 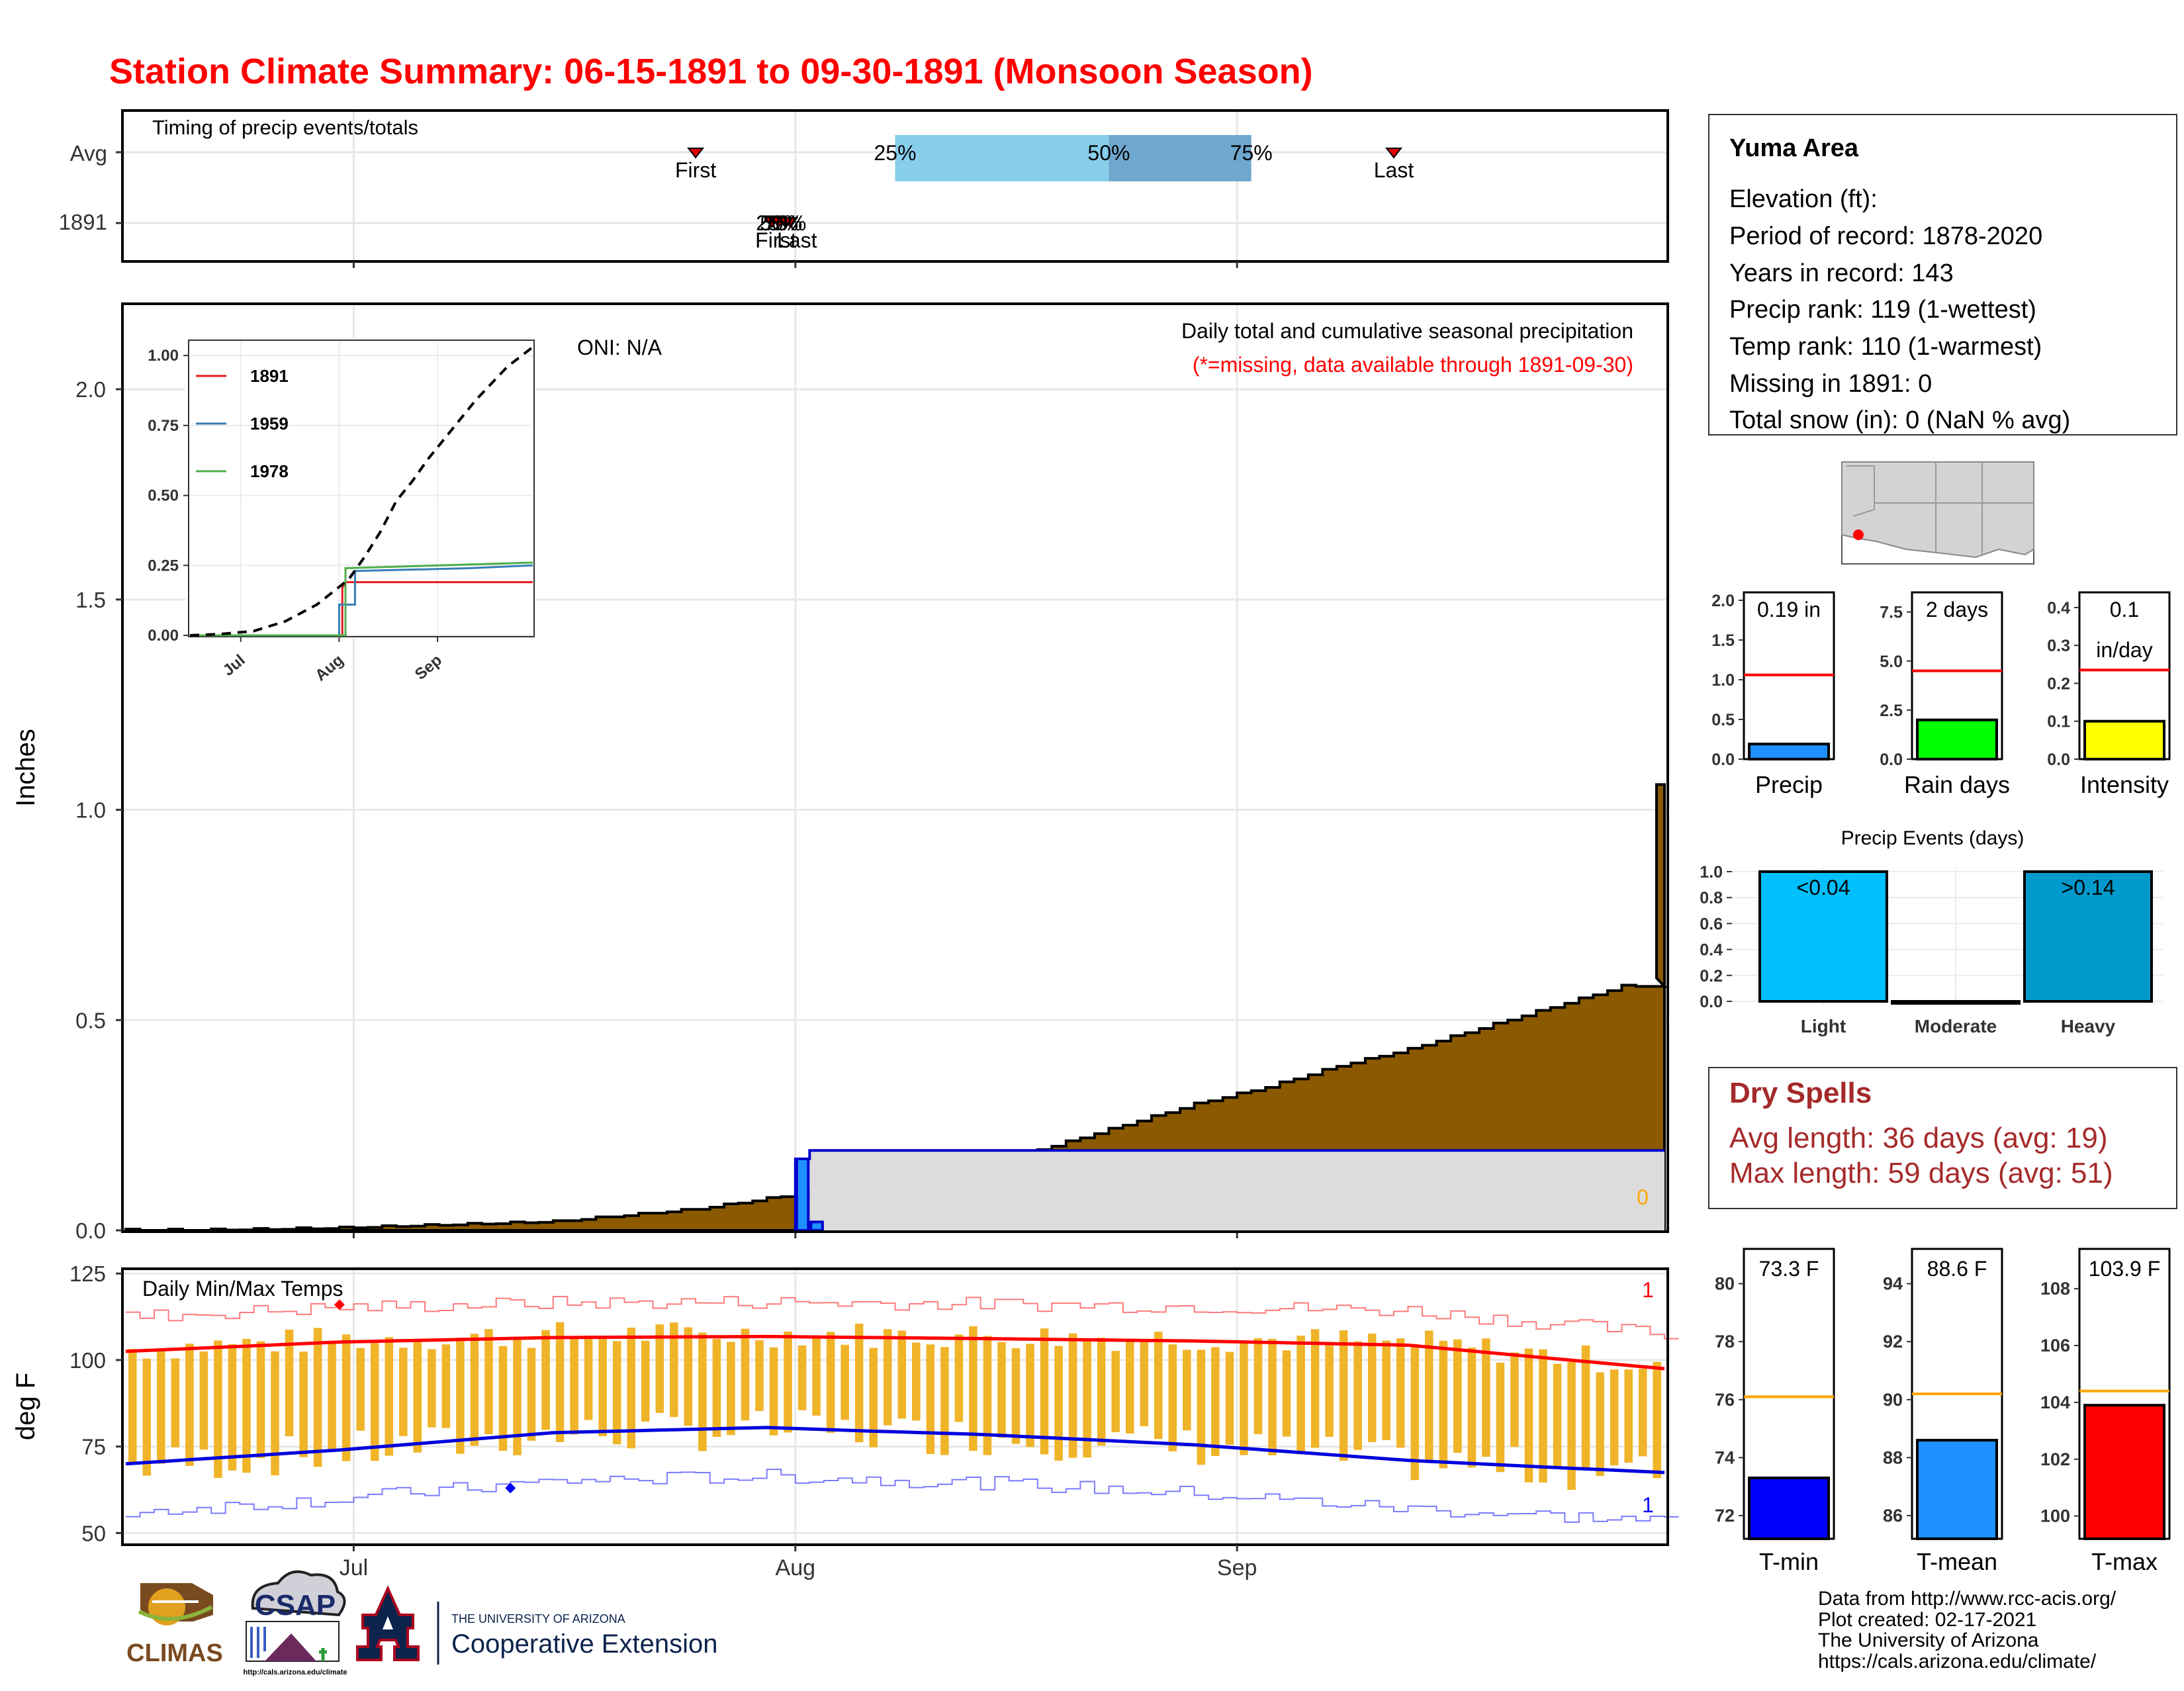 What do you see at coordinates (1789, 785) in the screenshot?
I see `mini-precip-label-0: Precip` at bounding box center [1789, 785].